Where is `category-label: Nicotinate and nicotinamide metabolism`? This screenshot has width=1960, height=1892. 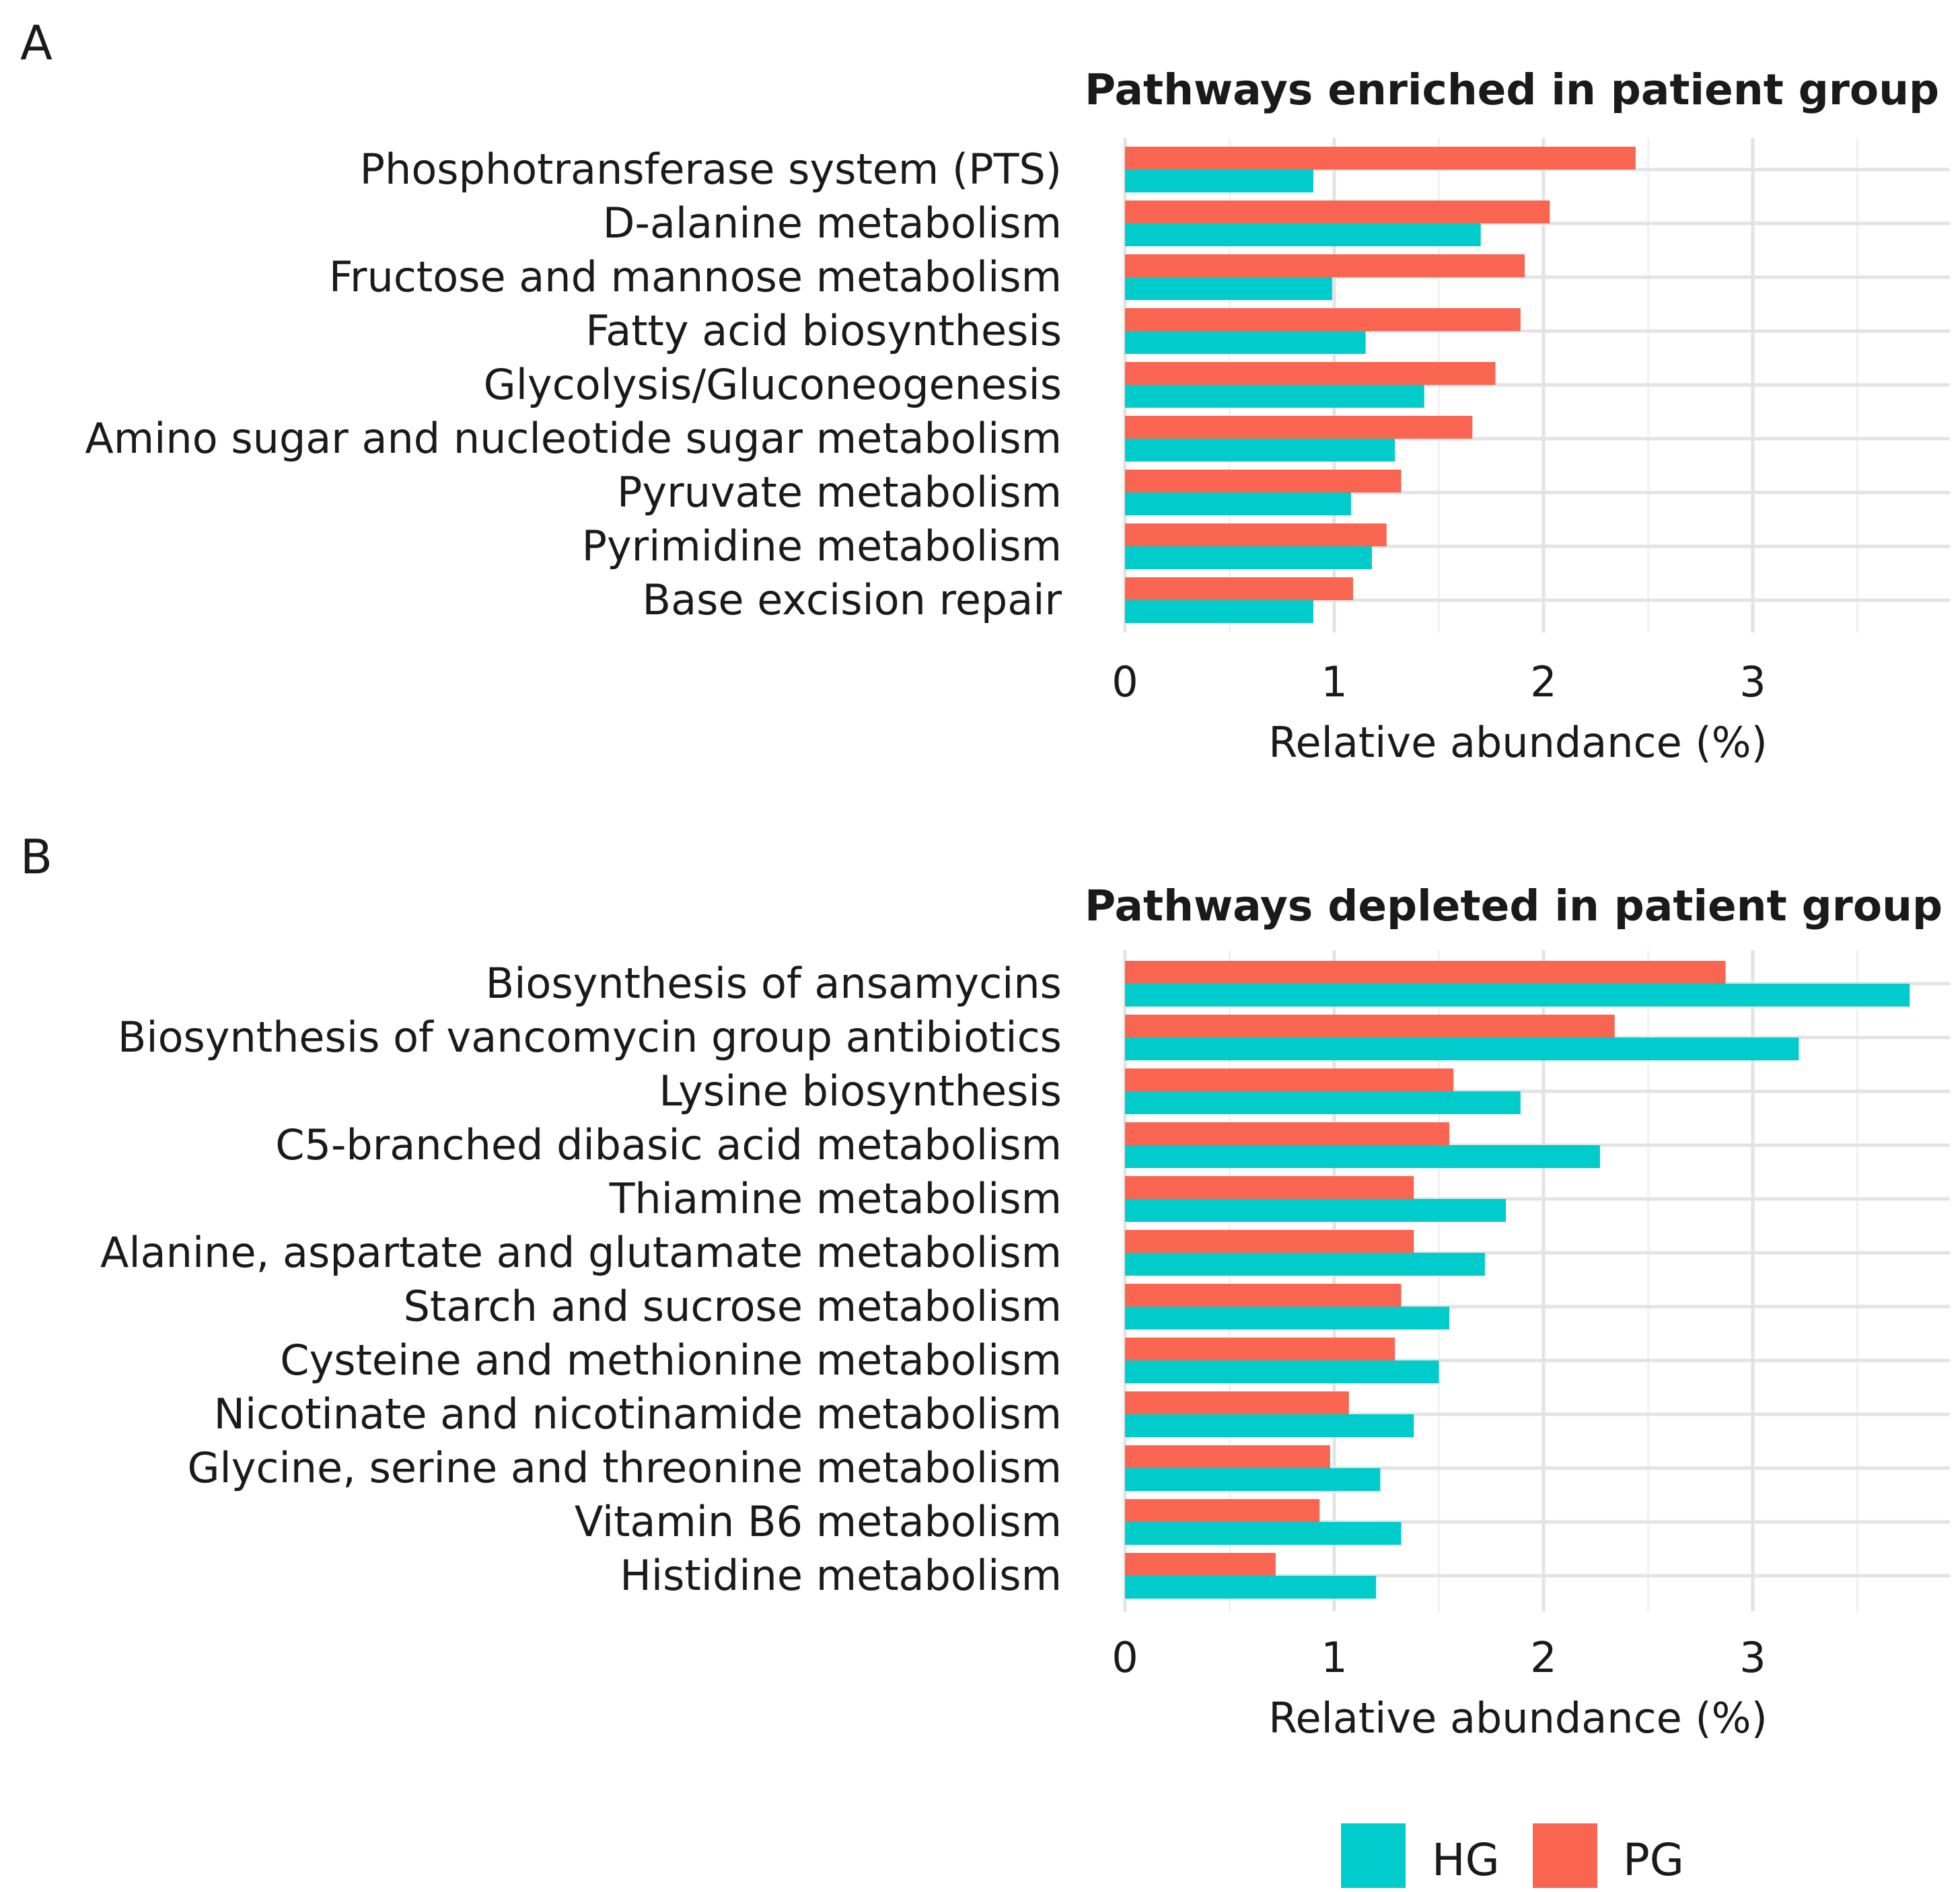 category-label: Nicotinate and nicotinamide metabolism is located at coordinates (638, 1414).